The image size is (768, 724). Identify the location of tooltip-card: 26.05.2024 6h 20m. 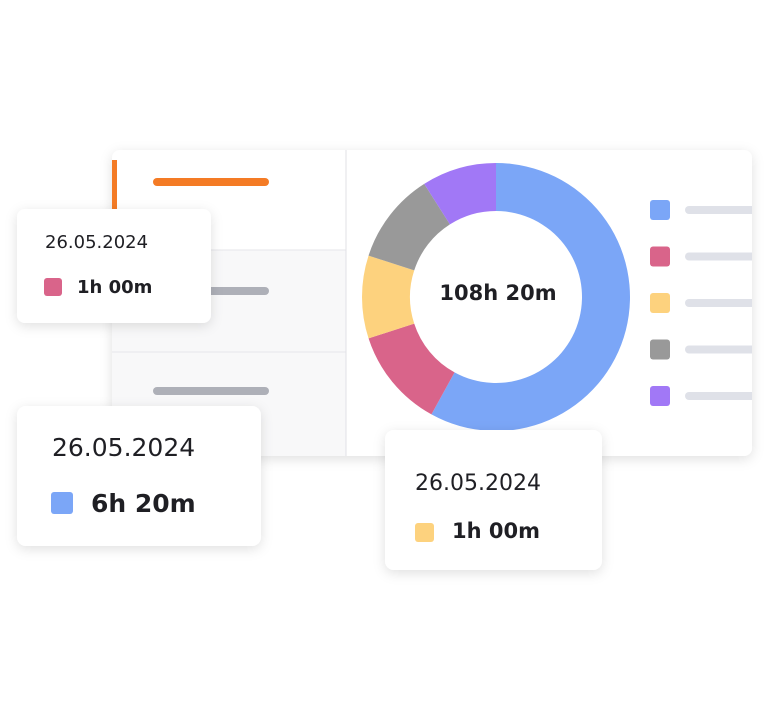
(139, 476).